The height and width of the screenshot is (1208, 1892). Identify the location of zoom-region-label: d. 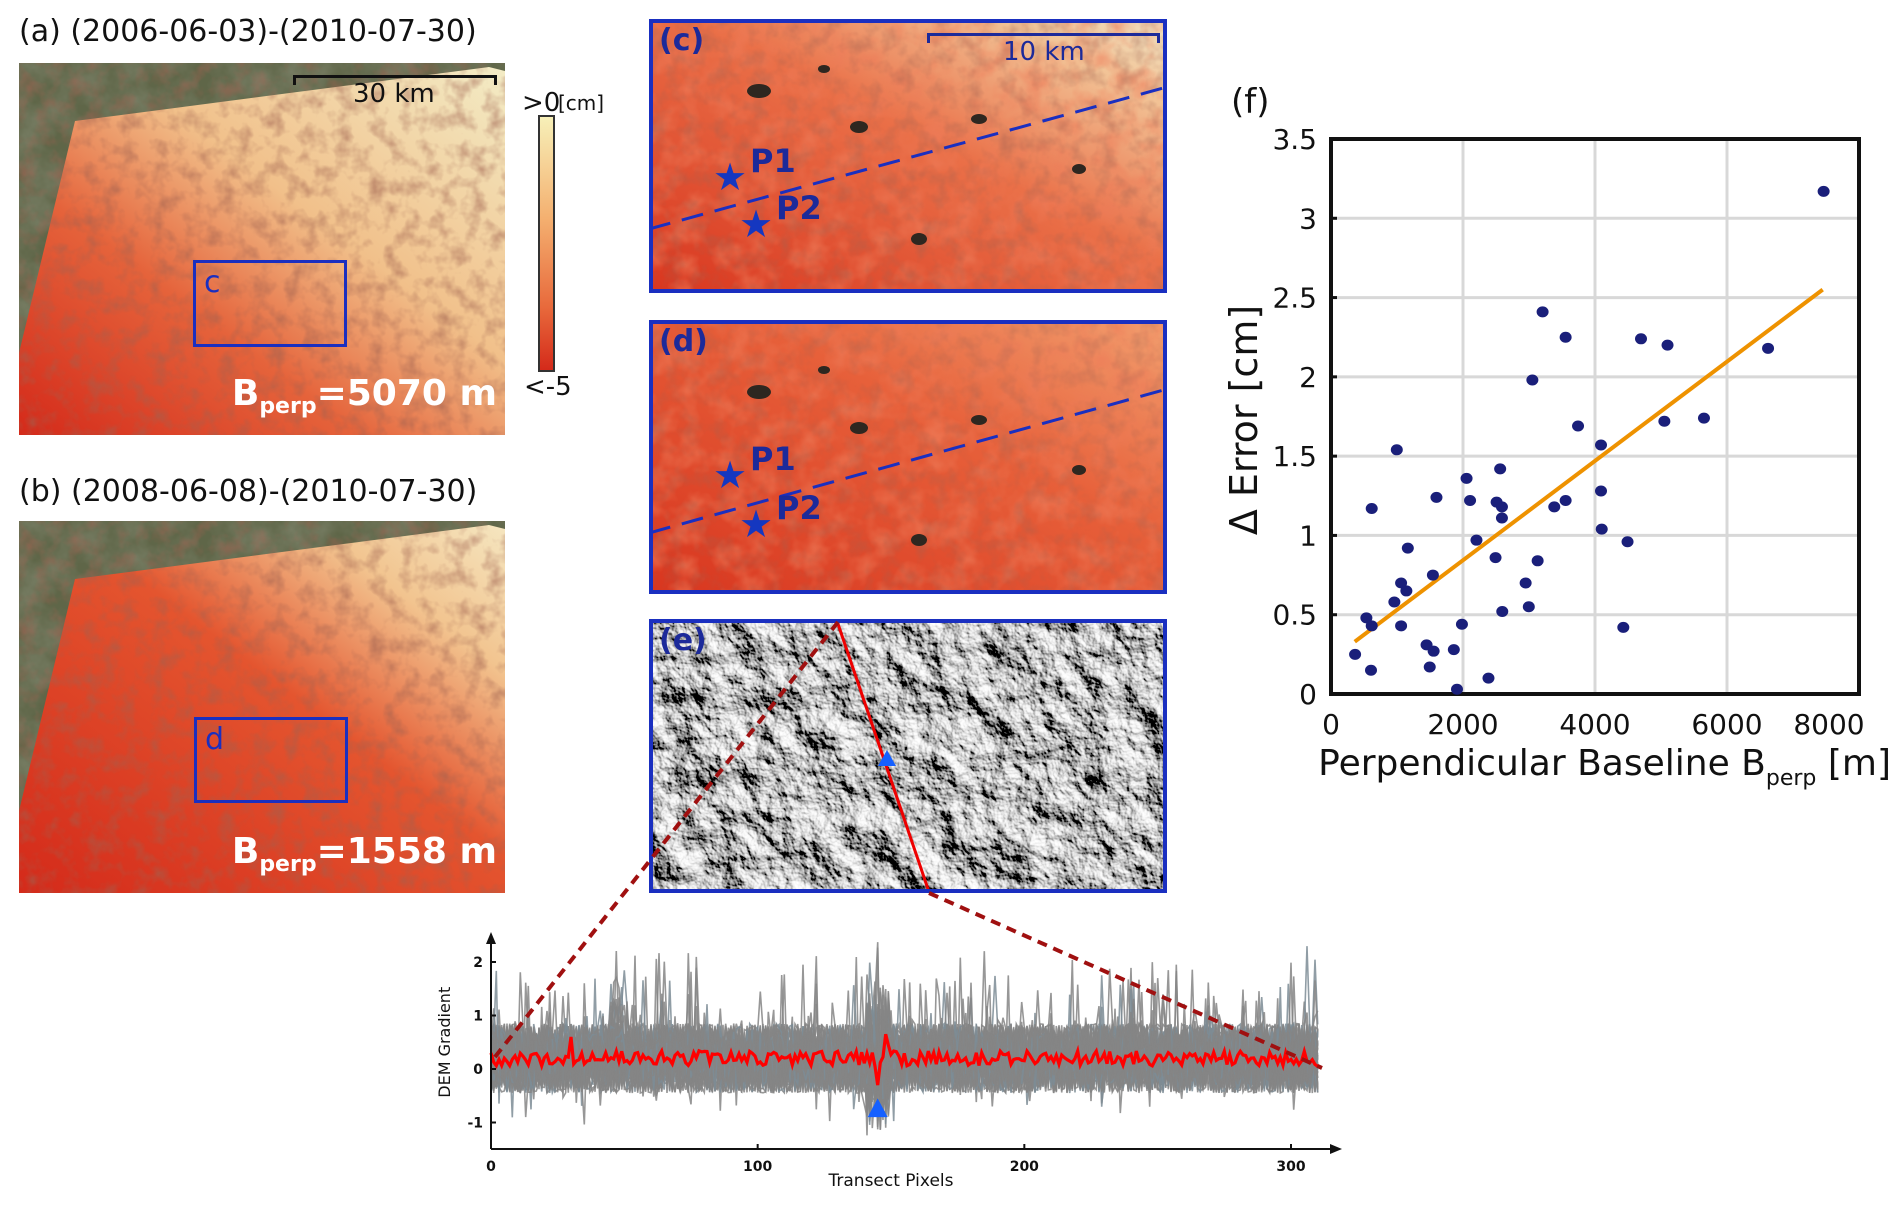
(215, 739).